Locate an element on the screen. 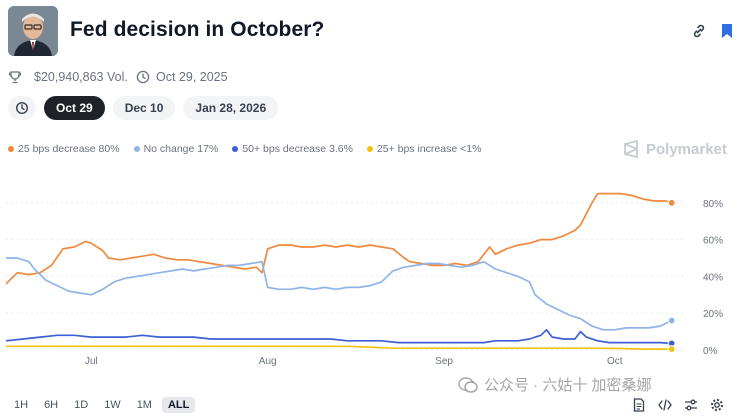 This screenshot has width=751, height=417. avatar-portrait is located at coordinates (33, 31).